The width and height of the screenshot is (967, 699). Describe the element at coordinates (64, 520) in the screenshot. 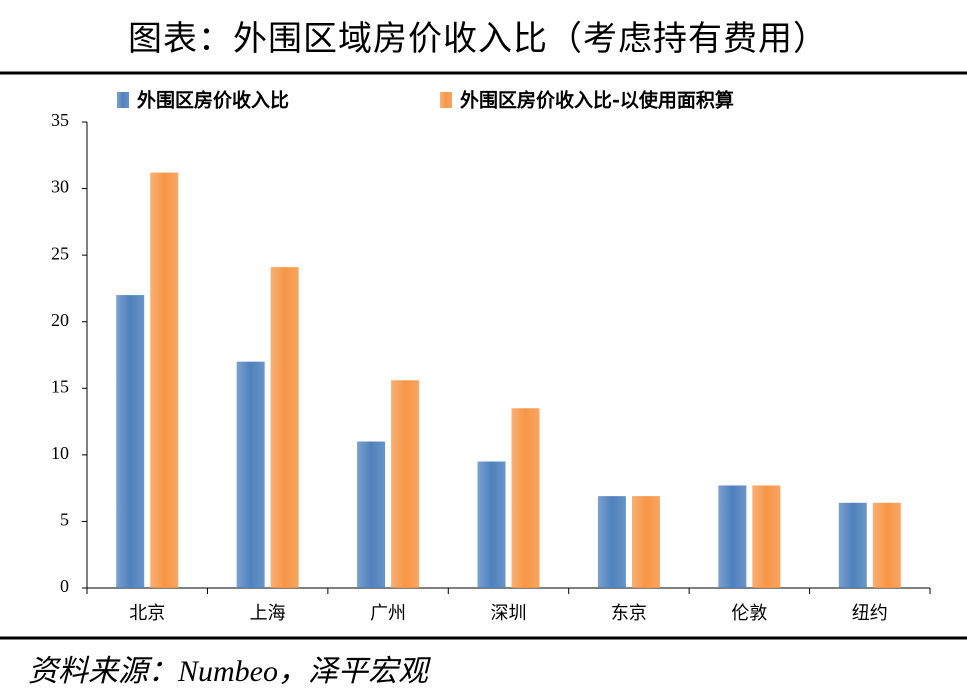

I see `y-tick-label: 5` at that location.